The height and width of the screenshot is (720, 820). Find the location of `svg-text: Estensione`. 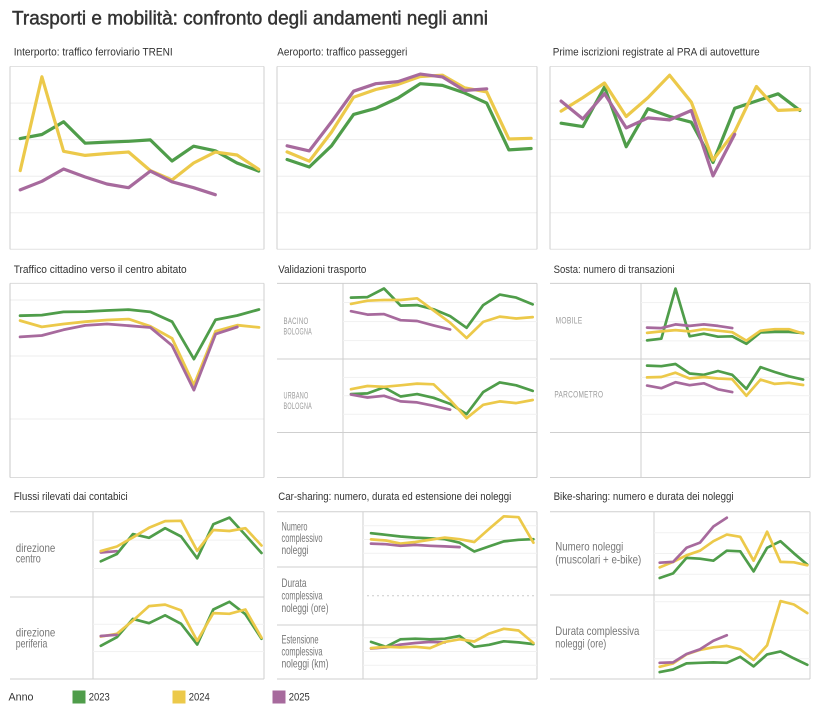

svg-text: Estensione is located at coordinates (300, 640).